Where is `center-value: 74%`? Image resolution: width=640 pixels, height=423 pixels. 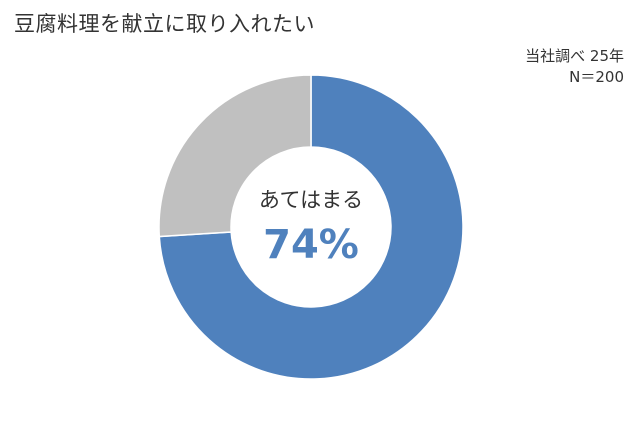
center-value: 74% is located at coordinates (311, 245).